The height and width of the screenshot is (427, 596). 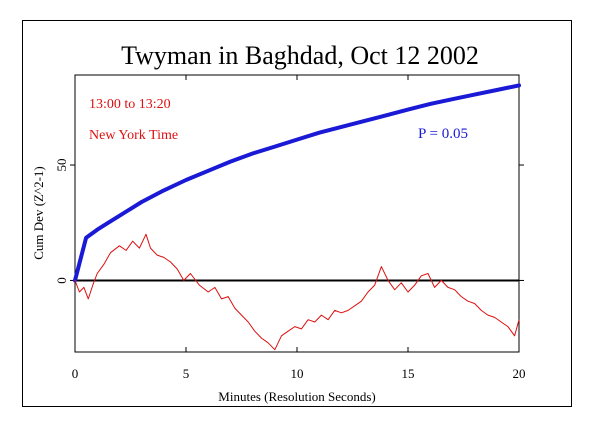 What do you see at coordinates (297, 373) in the screenshot?
I see `x-tick-label: 10` at bounding box center [297, 373].